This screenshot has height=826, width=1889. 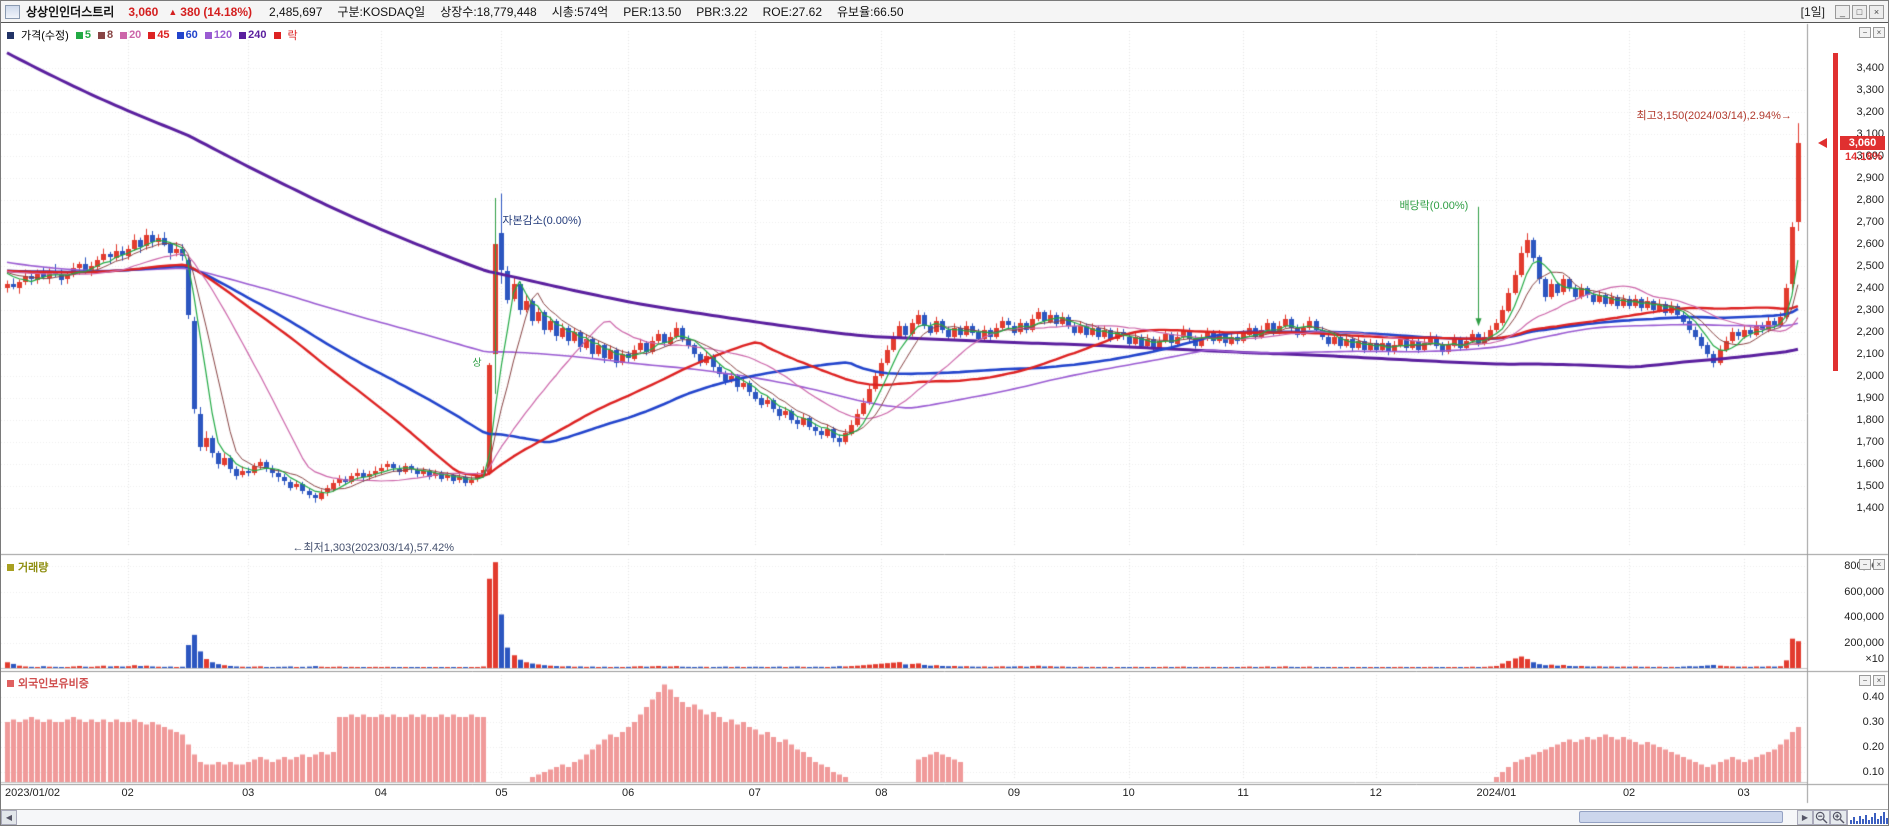 I want to click on volume-legend-label: 거래량, so click(x=33, y=568).